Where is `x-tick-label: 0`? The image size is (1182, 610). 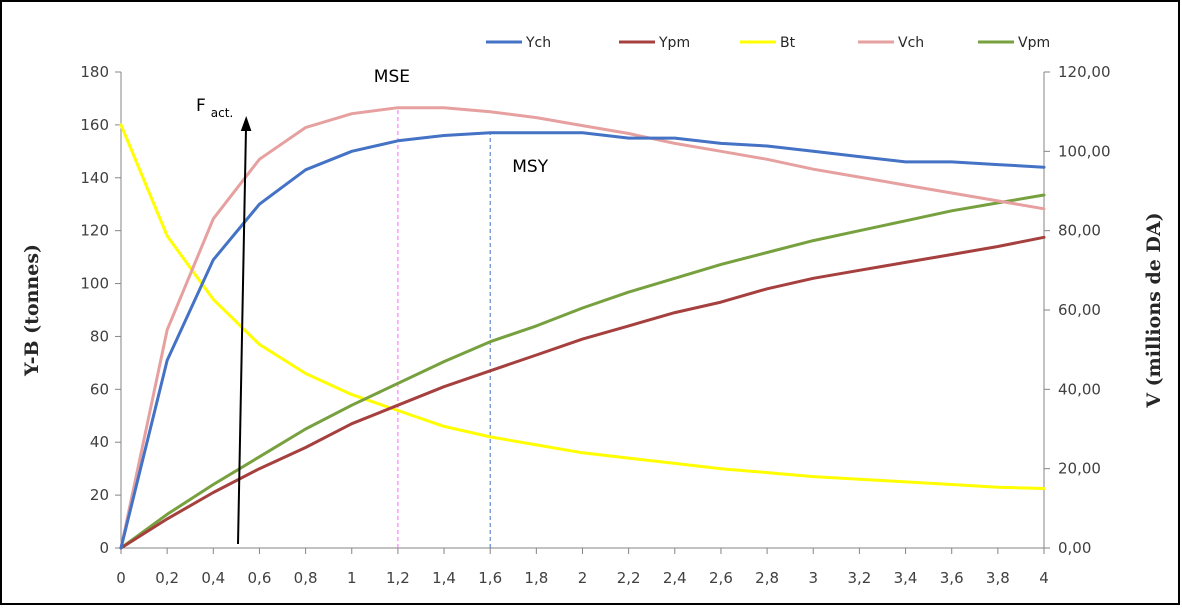
x-tick-label: 0 is located at coordinates (121, 578).